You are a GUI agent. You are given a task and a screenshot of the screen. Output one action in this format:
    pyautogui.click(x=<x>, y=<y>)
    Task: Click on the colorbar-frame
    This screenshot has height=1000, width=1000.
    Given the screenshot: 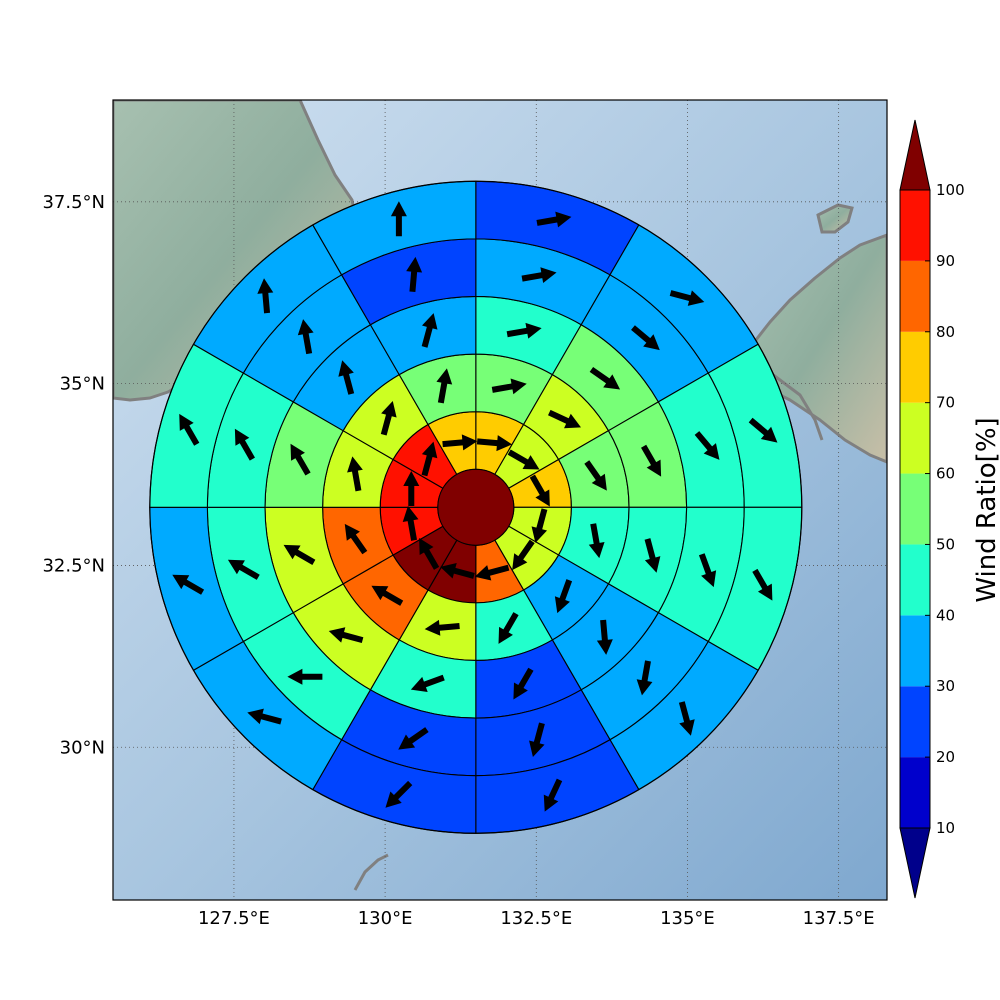 What is the action you would take?
    pyautogui.click(x=915, y=509)
    